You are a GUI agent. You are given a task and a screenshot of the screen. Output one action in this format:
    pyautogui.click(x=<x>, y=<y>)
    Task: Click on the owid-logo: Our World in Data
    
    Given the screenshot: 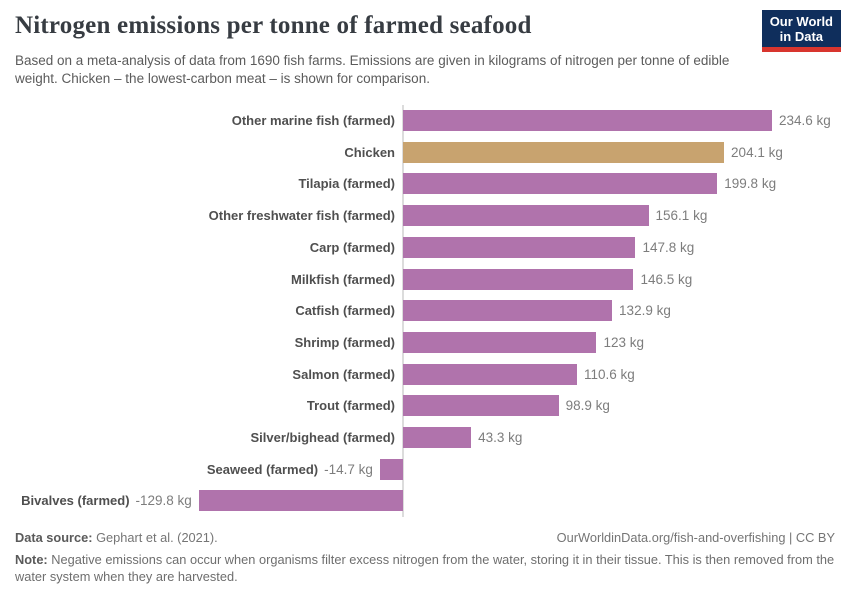 What is the action you would take?
    pyautogui.click(x=801, y=31)
    